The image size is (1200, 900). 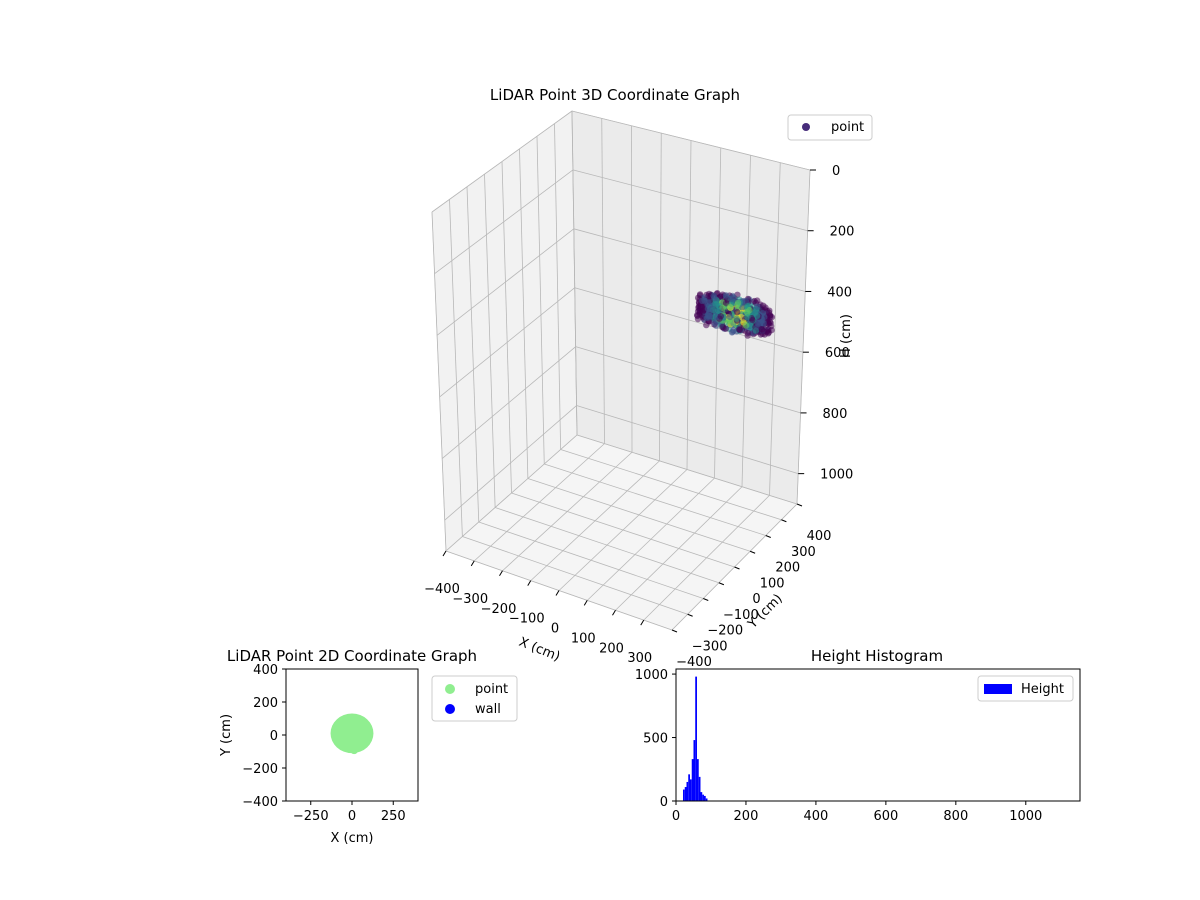 What do you see at coordinates (450, 709) in the screenshot?
I see `legend-marker-wall-2d` at bounding box center [450, 709].